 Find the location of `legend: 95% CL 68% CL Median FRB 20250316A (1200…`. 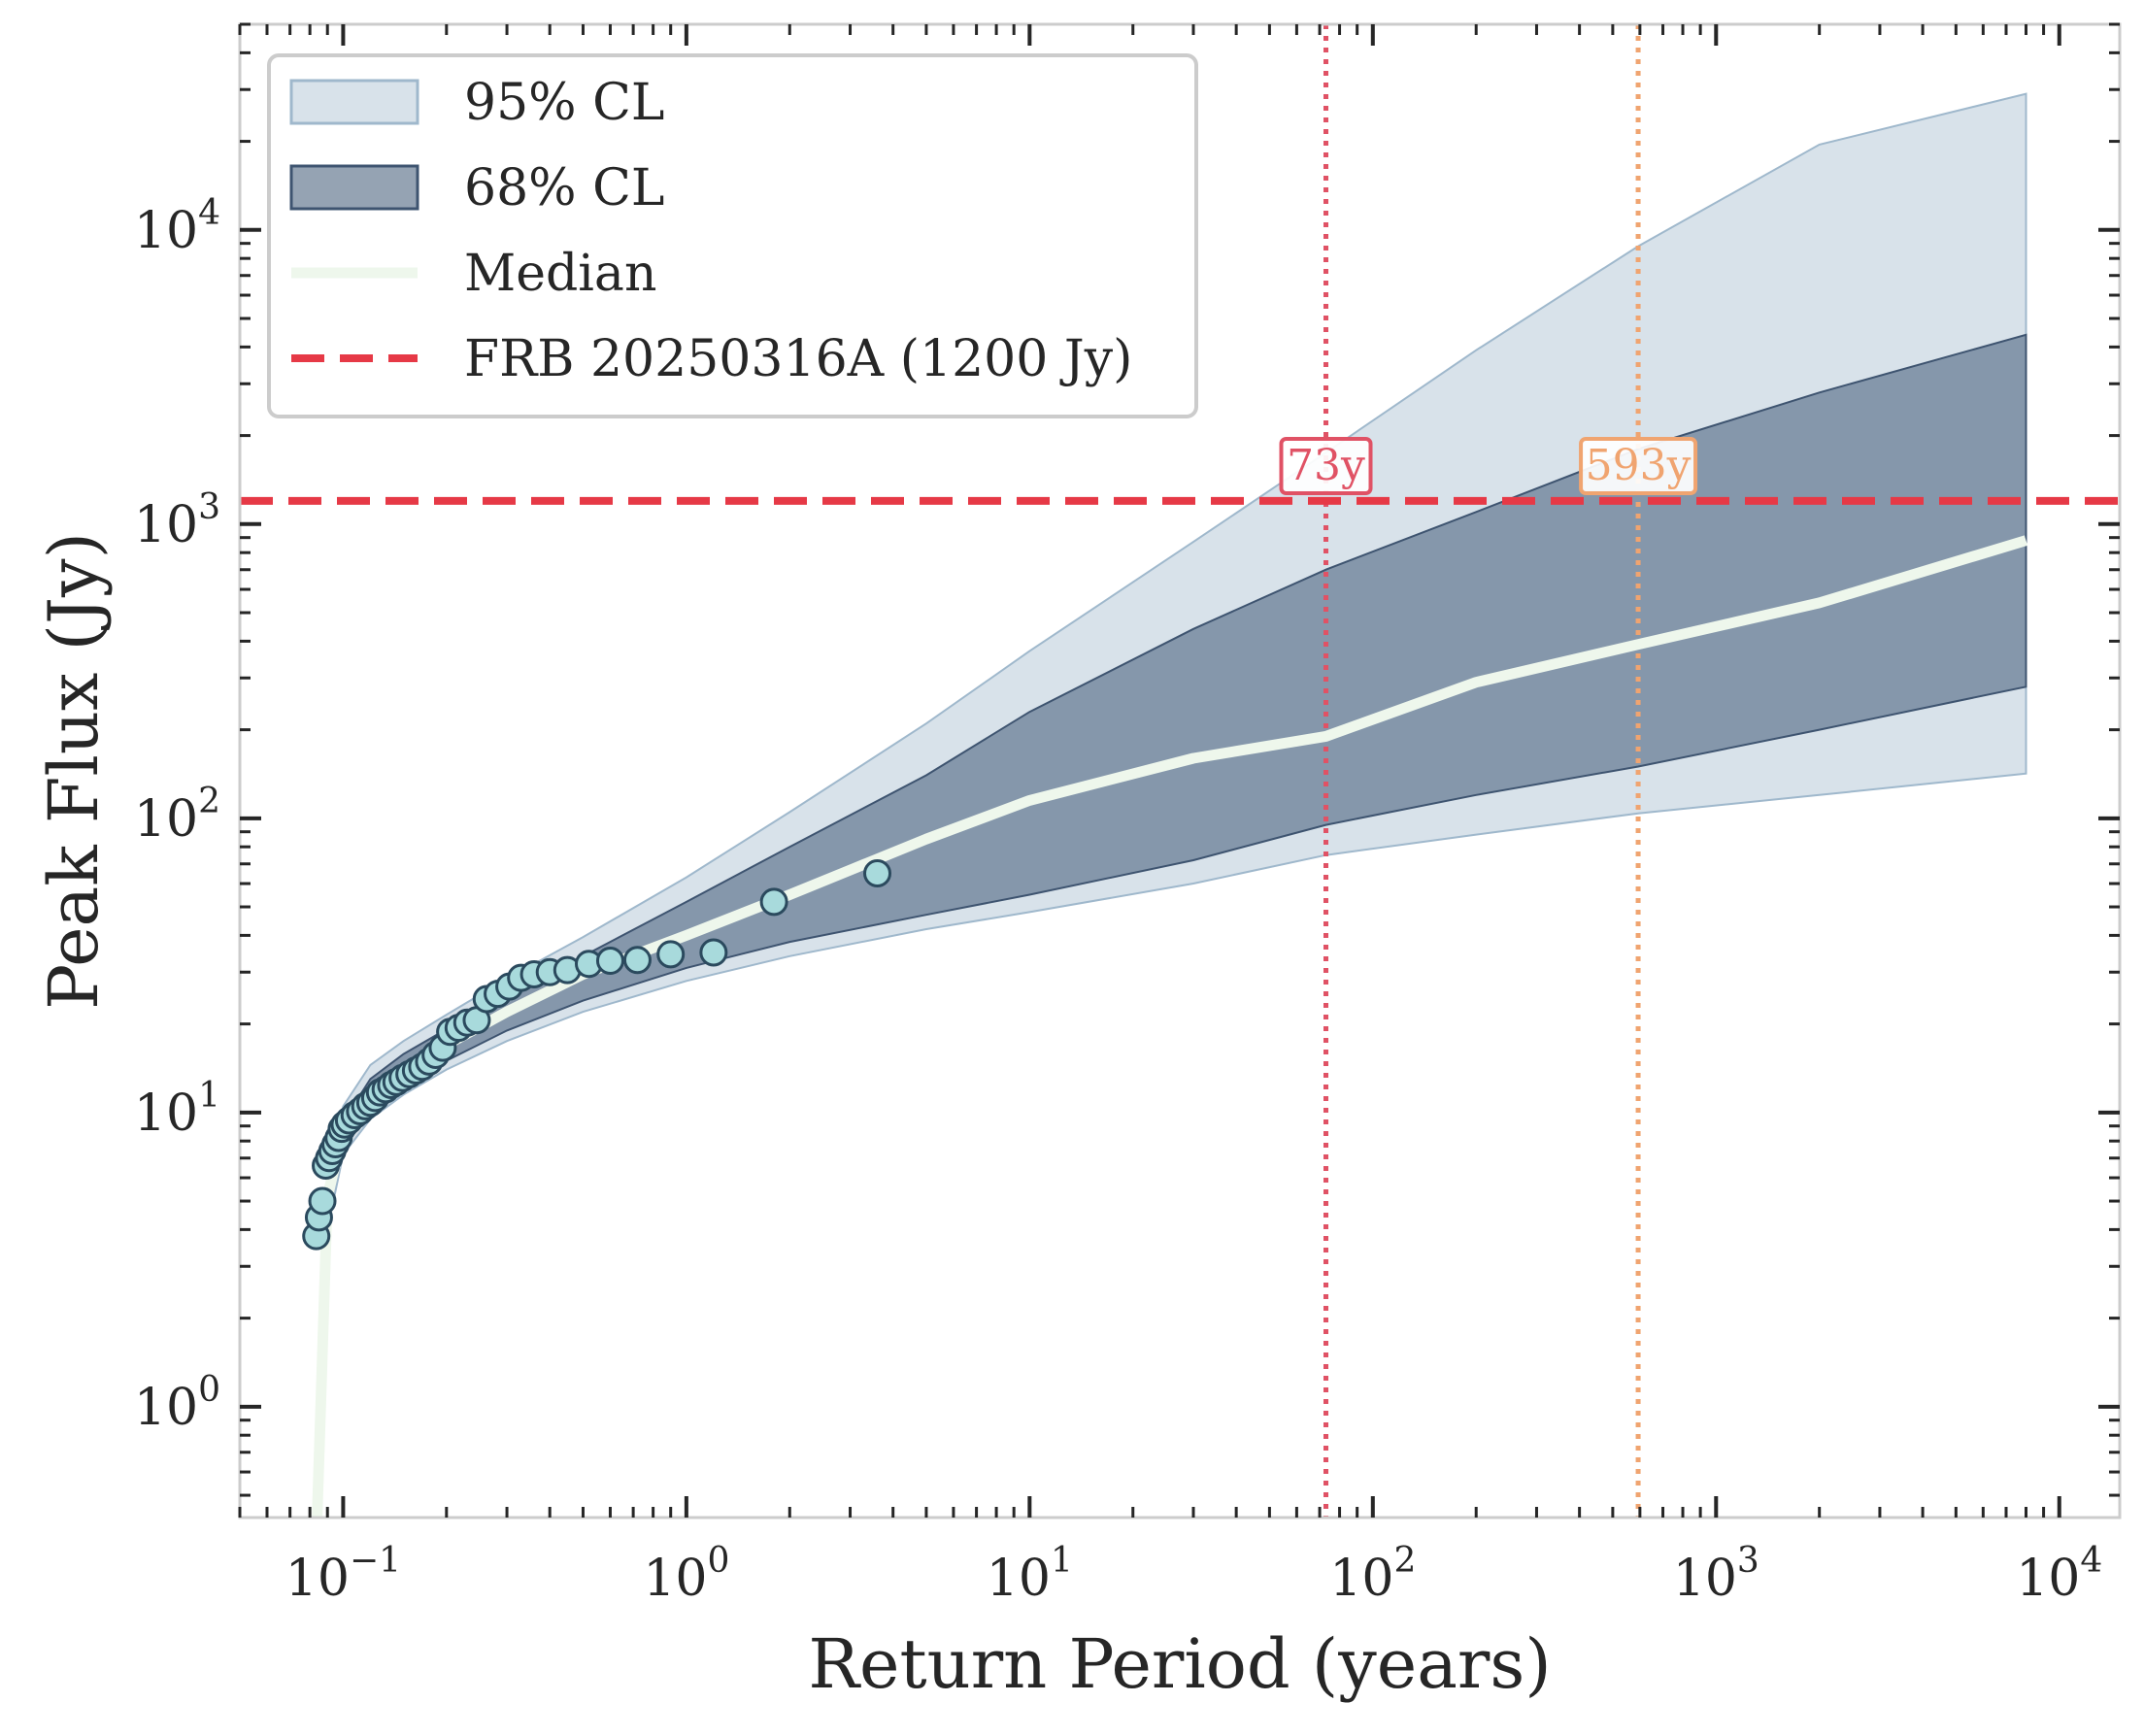

legend: 95% CL 68% CL Median FRB 20250316A (1200… is located at coordinates (732, 236).